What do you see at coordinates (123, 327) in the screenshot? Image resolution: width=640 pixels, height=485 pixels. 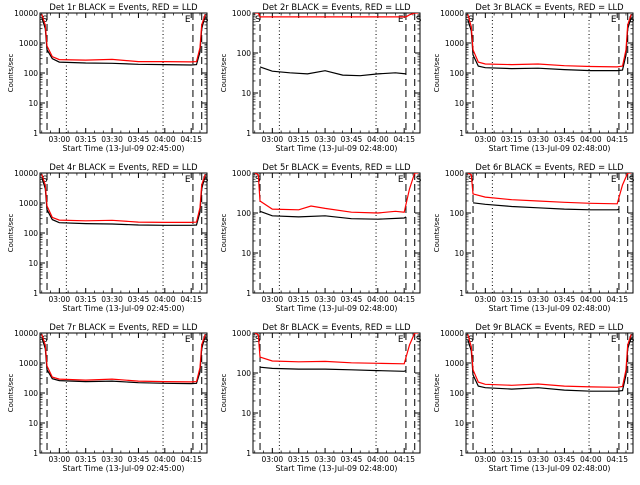 I see `chart-title: Det 7r BLACK = Events, RED = LLD` at bounding box center [123, 327].